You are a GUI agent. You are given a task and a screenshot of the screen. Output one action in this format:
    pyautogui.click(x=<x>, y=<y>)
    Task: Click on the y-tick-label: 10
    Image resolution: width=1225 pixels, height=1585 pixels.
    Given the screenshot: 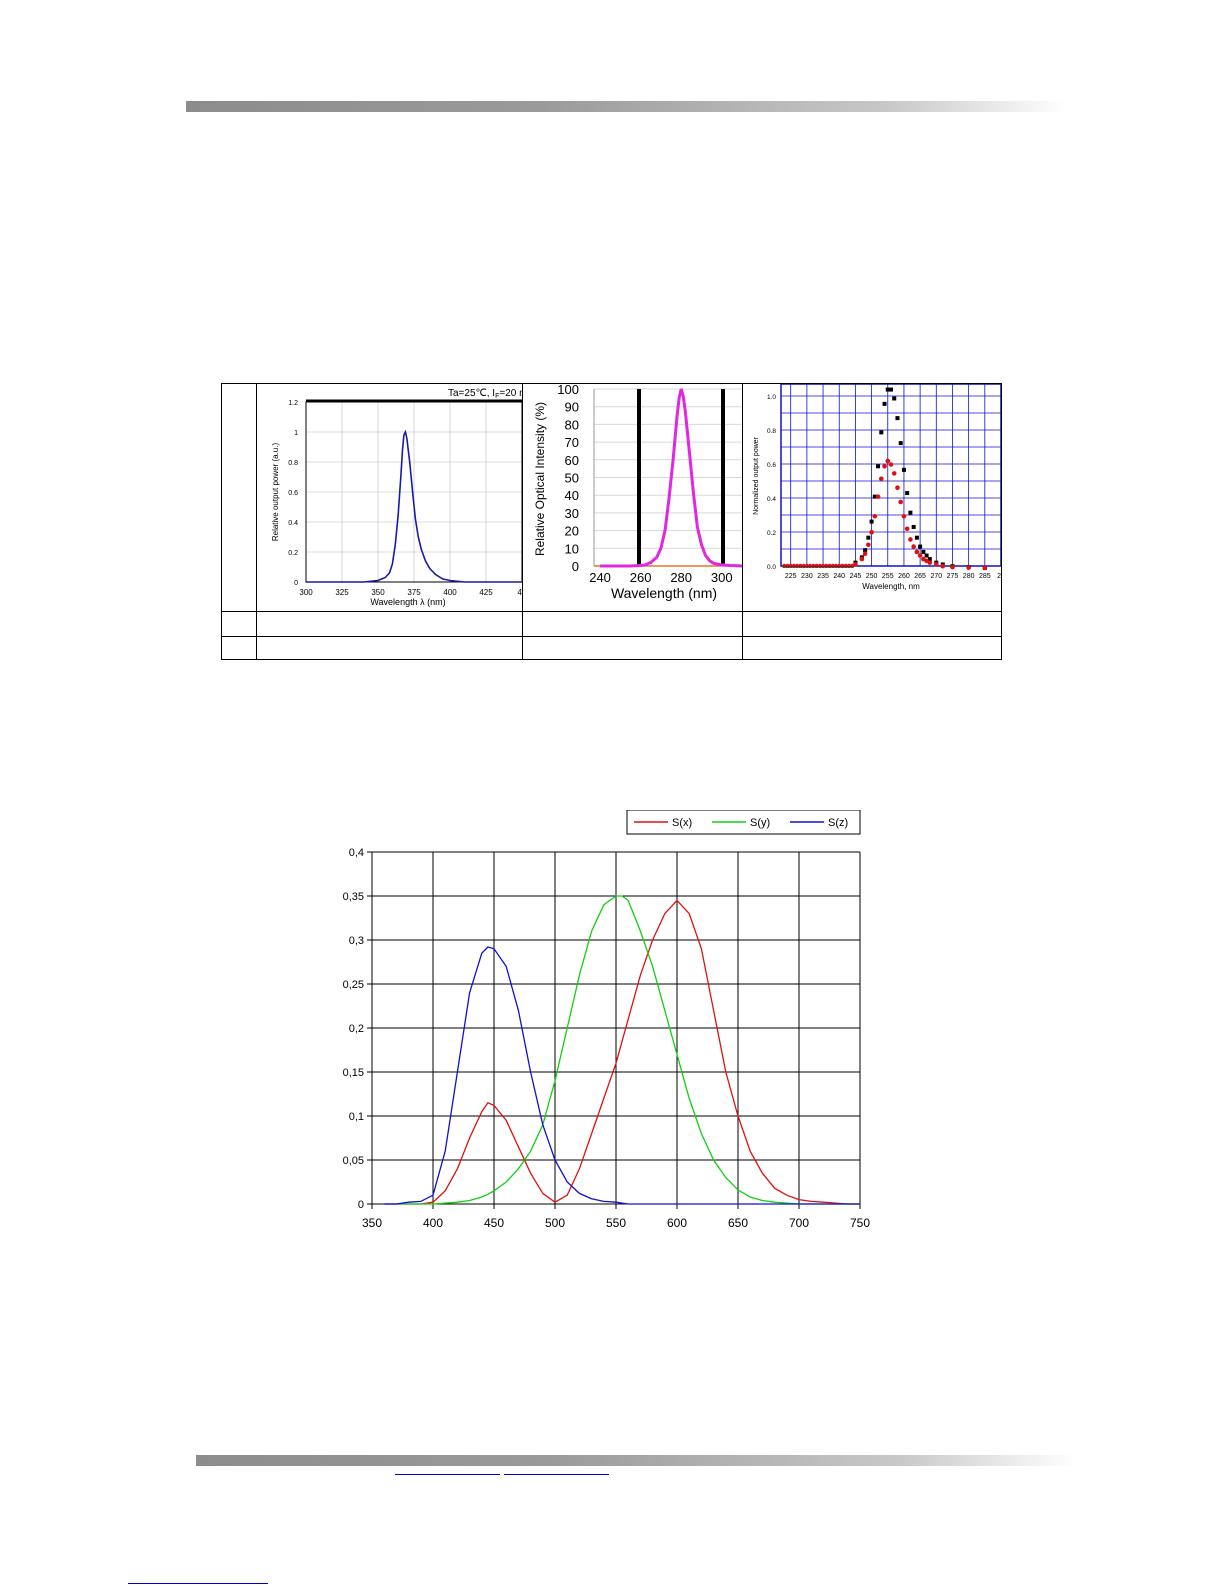 What is the action you would take?
    pyautogui.click(x=572, y=548)
    